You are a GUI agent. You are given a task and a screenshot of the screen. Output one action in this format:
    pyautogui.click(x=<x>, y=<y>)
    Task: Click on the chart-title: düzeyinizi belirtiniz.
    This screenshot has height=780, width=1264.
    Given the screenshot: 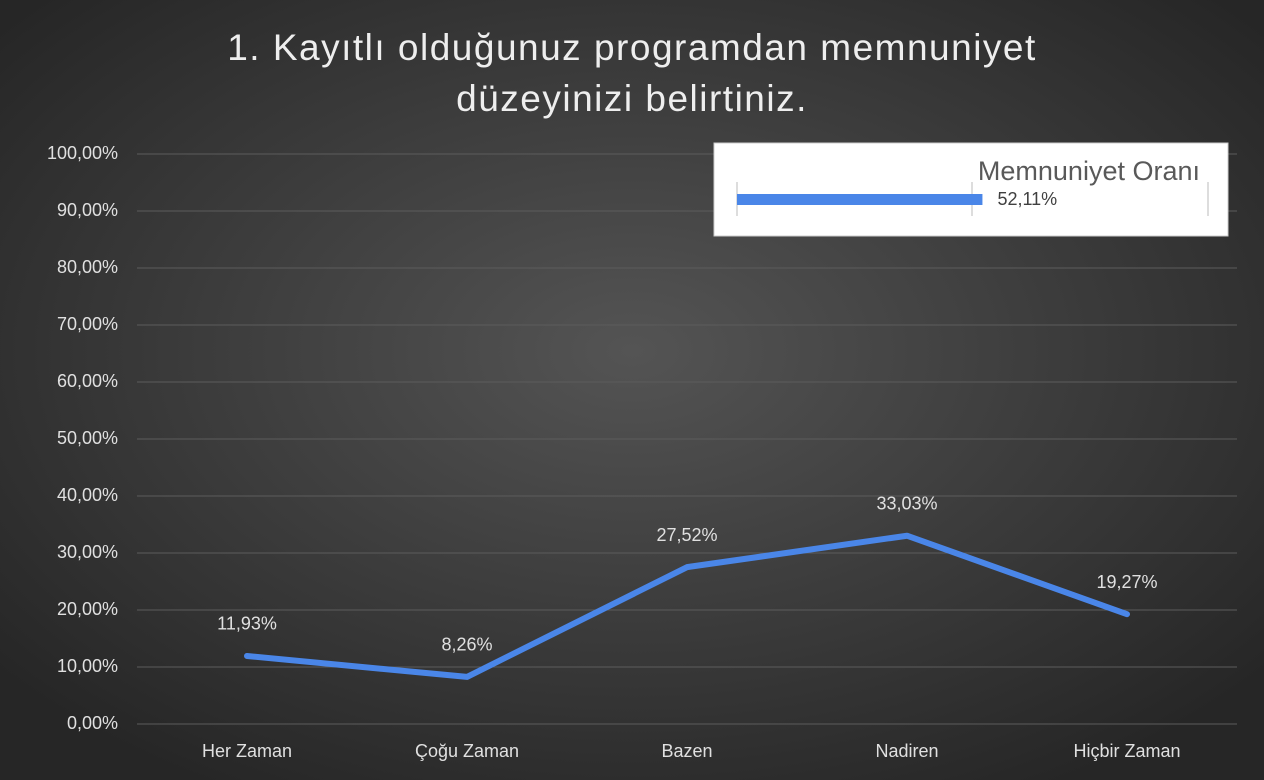 What is the action you would take?
    pyautogui.click(x=632, y=98)
    